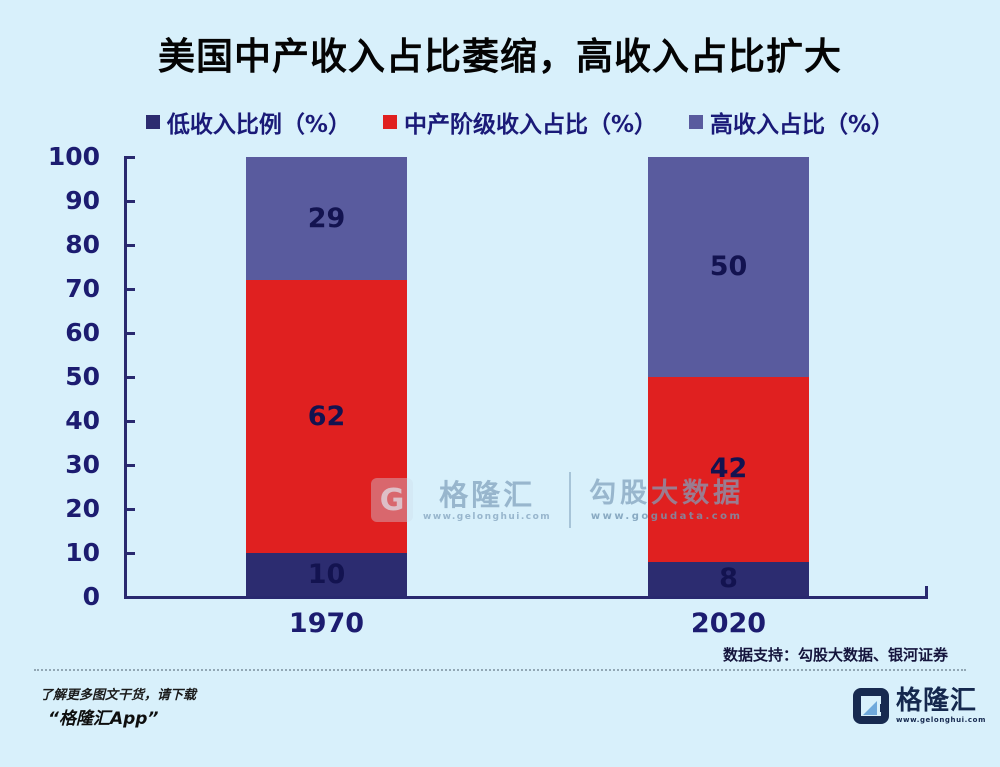 This screenshot has height=767, width=1000. Describe the element at coordinates (392, 500) in the screenshot. I see `gelonghui-g-watermark-icon: G` at that location.